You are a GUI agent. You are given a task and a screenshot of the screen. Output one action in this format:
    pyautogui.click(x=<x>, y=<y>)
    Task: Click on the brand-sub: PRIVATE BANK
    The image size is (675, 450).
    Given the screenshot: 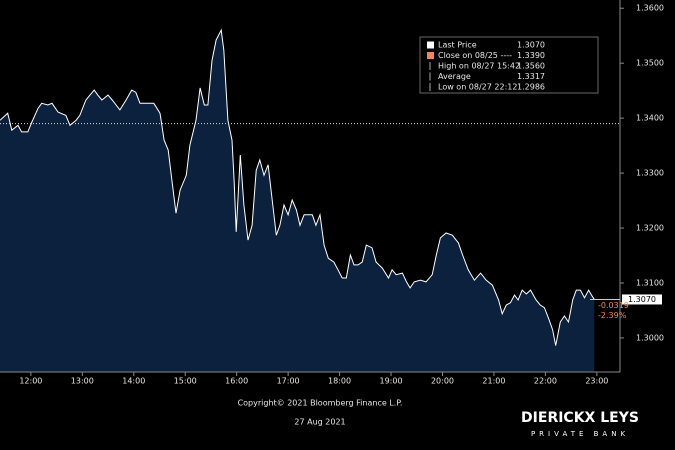 What is the action you would take?
    pyautogui.click(x=580, y=434)
    